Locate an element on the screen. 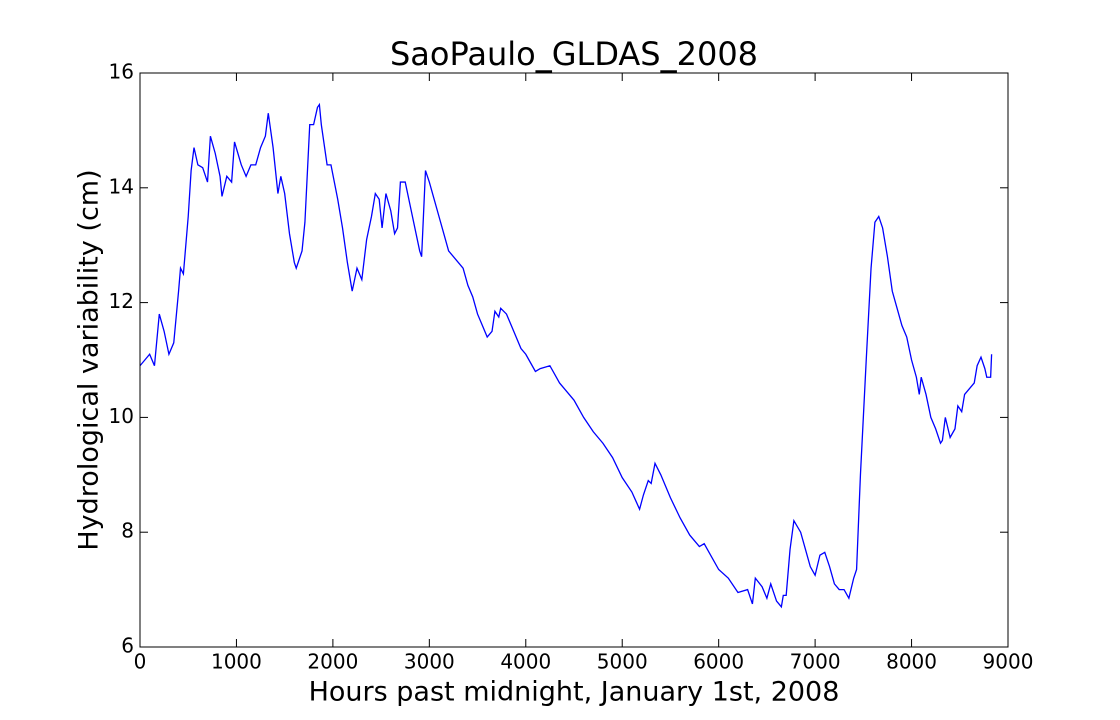  y-tick-label: 16 is located at coordinates (121, 72).